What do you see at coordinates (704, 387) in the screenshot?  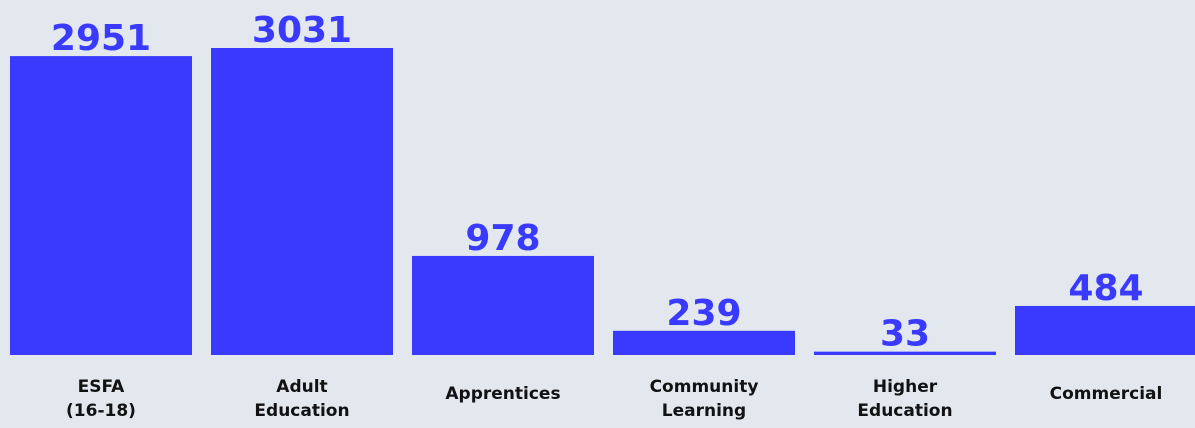 I see `category-label-line: Community` at bounding box center [704, 387].